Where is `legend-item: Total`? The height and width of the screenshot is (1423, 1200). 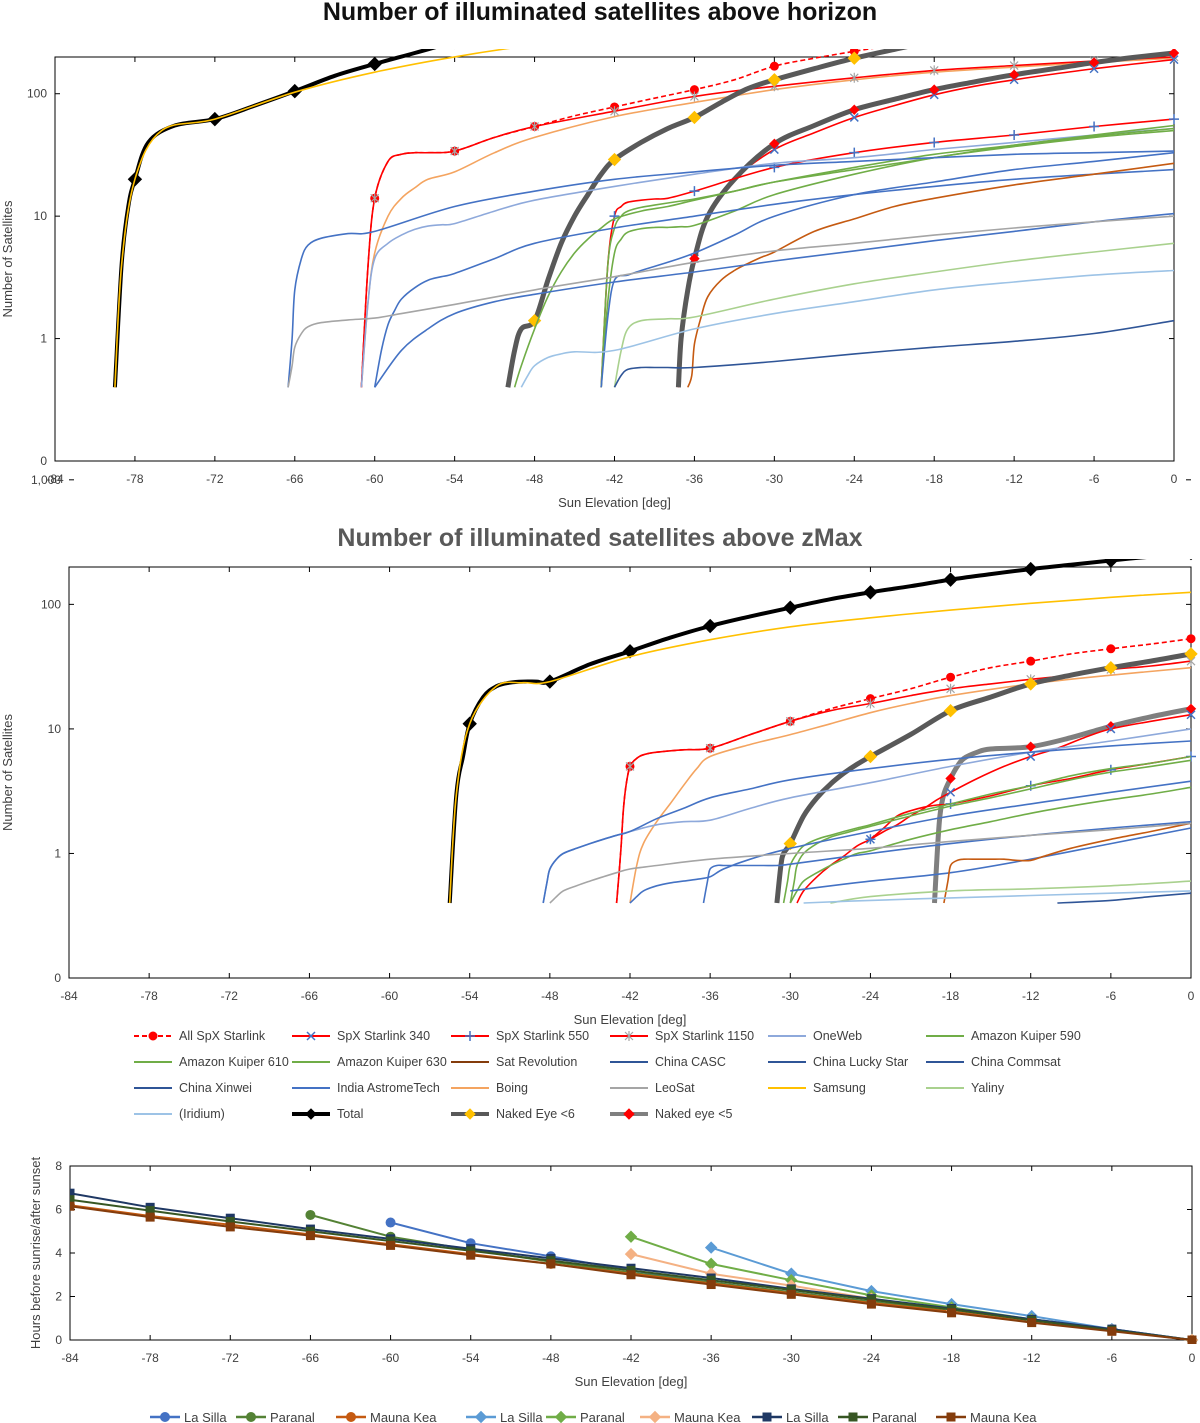 legend-item: Total is located at coordinates (327, 1114).